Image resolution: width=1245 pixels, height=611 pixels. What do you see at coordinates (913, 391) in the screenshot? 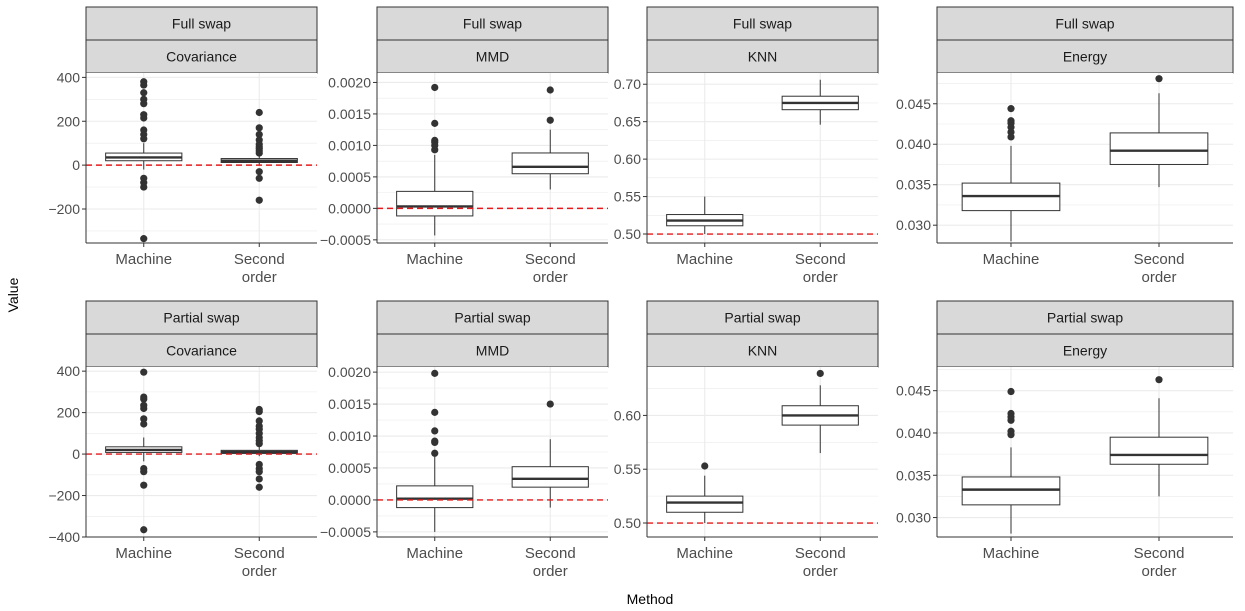
I see `y-tick-label: 0.045` at bounding box center [913, 391].